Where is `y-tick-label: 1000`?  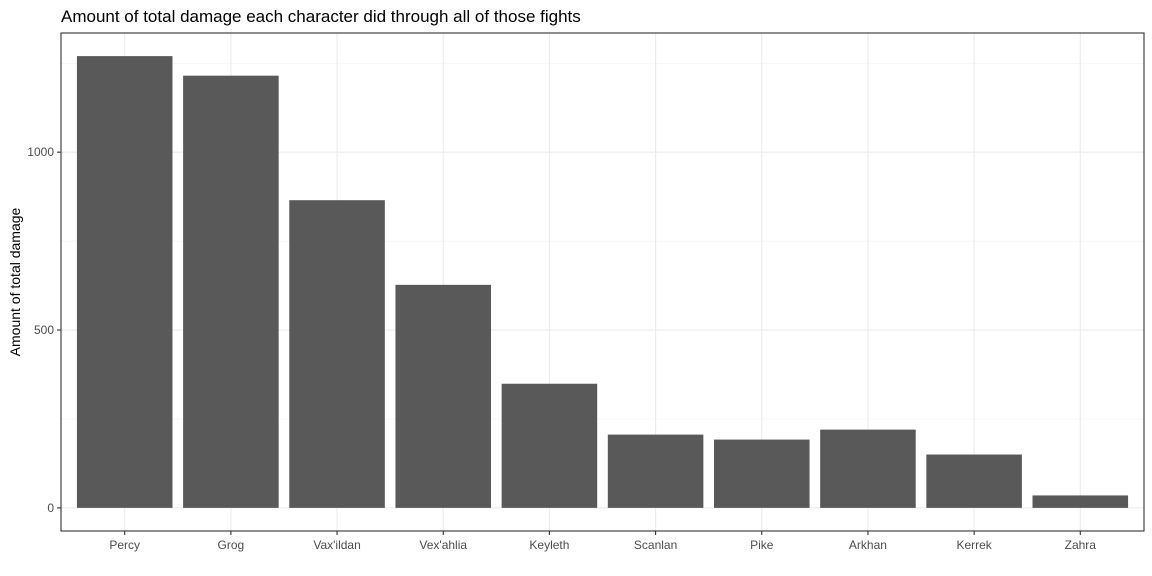 y-tick-label: 1000 is located at coordinates (40, 152).